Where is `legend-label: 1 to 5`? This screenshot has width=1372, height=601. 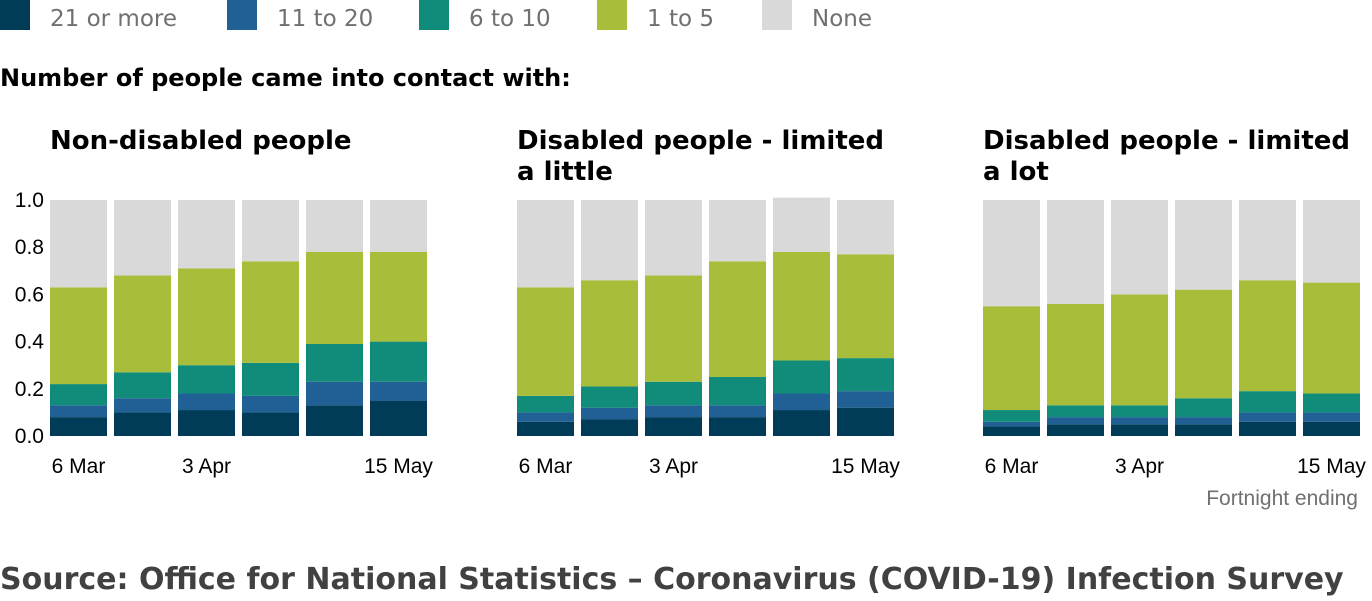 legend-label: 1 to 5 is located at coordinates (680, 19).